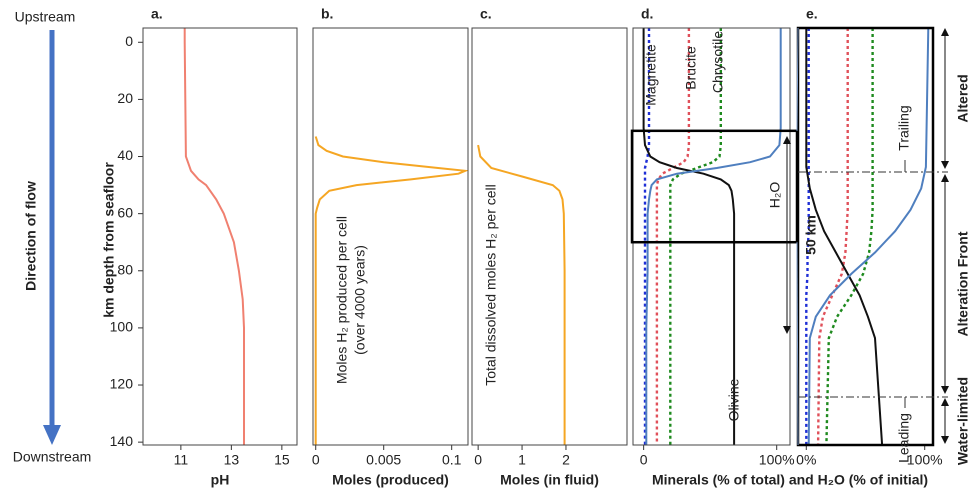 The height and width of the screenshot is (493, 976). Describe the element at coordinates (718, 62) in the screenshot. I see `series-label: Chrysotile` at that location.